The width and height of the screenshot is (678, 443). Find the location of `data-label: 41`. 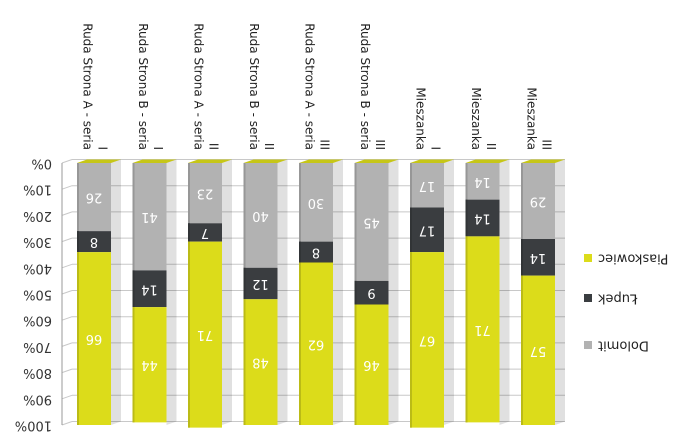

data-label: 41 is located at coordinates (149, 216).